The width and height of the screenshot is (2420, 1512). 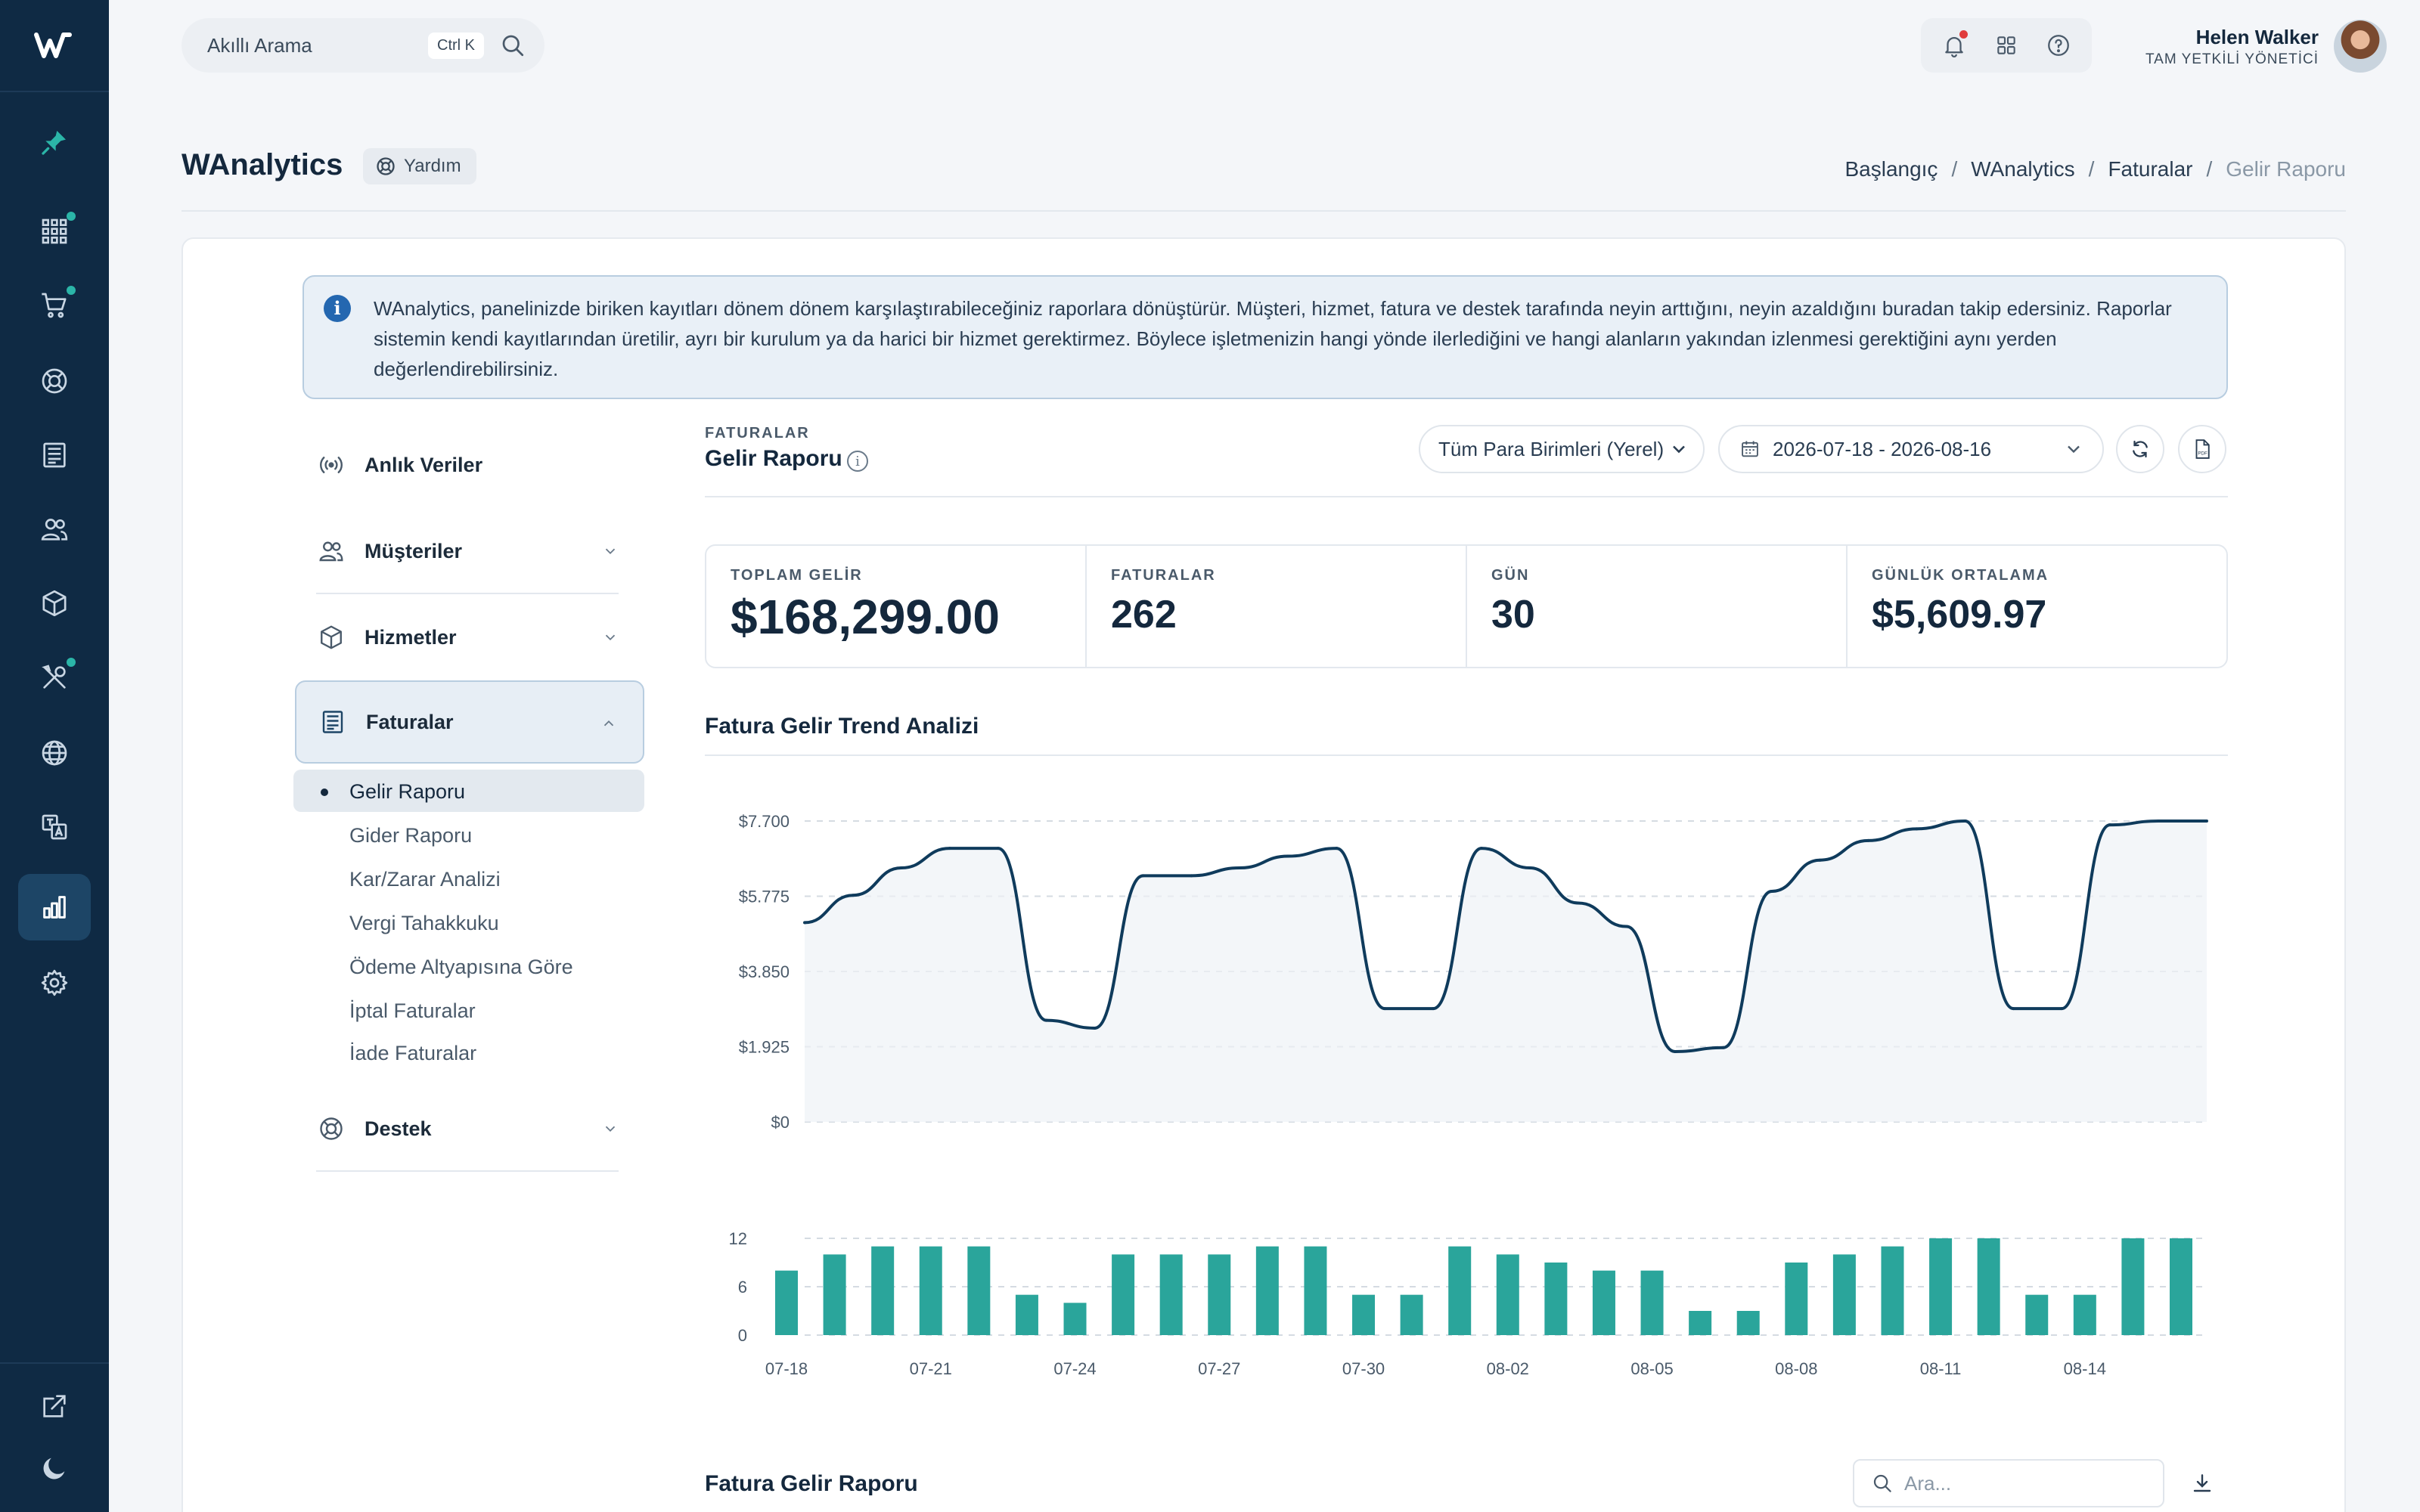 I want to click on user-name: Helen Walker, so click(x=2257, y=37).